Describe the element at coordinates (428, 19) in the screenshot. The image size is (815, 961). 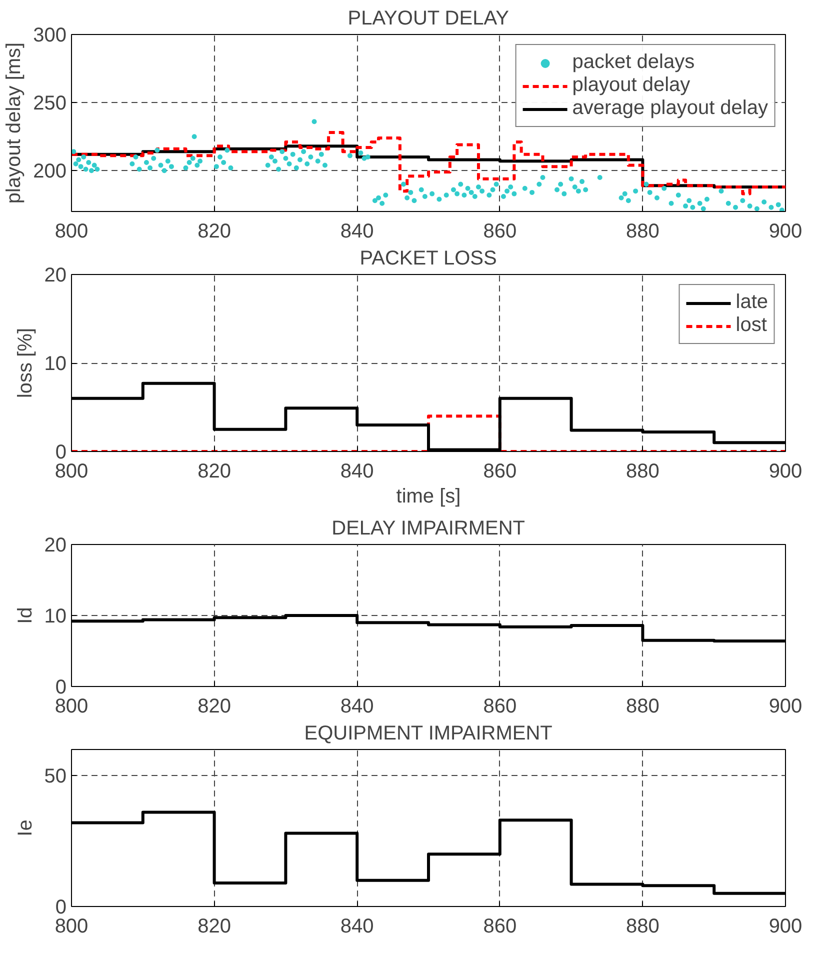
I see `chart-title: PLAYOUT DELAY` at that location.